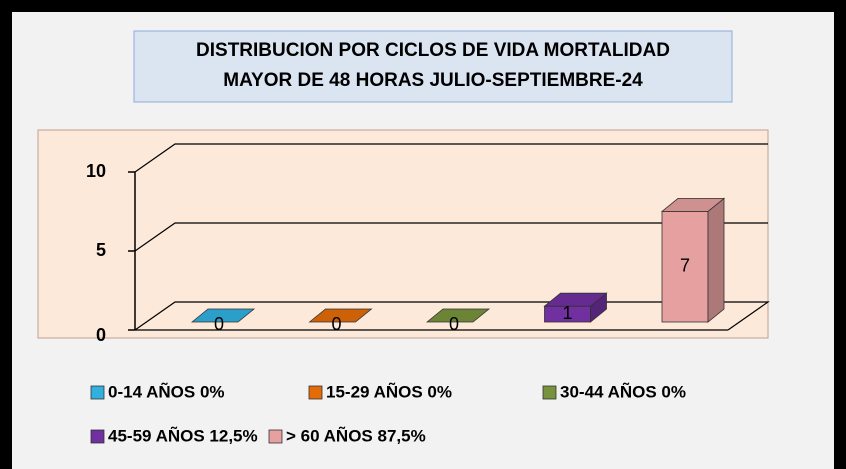  I want to click on y-tick-label: 0, so click(101, 335).